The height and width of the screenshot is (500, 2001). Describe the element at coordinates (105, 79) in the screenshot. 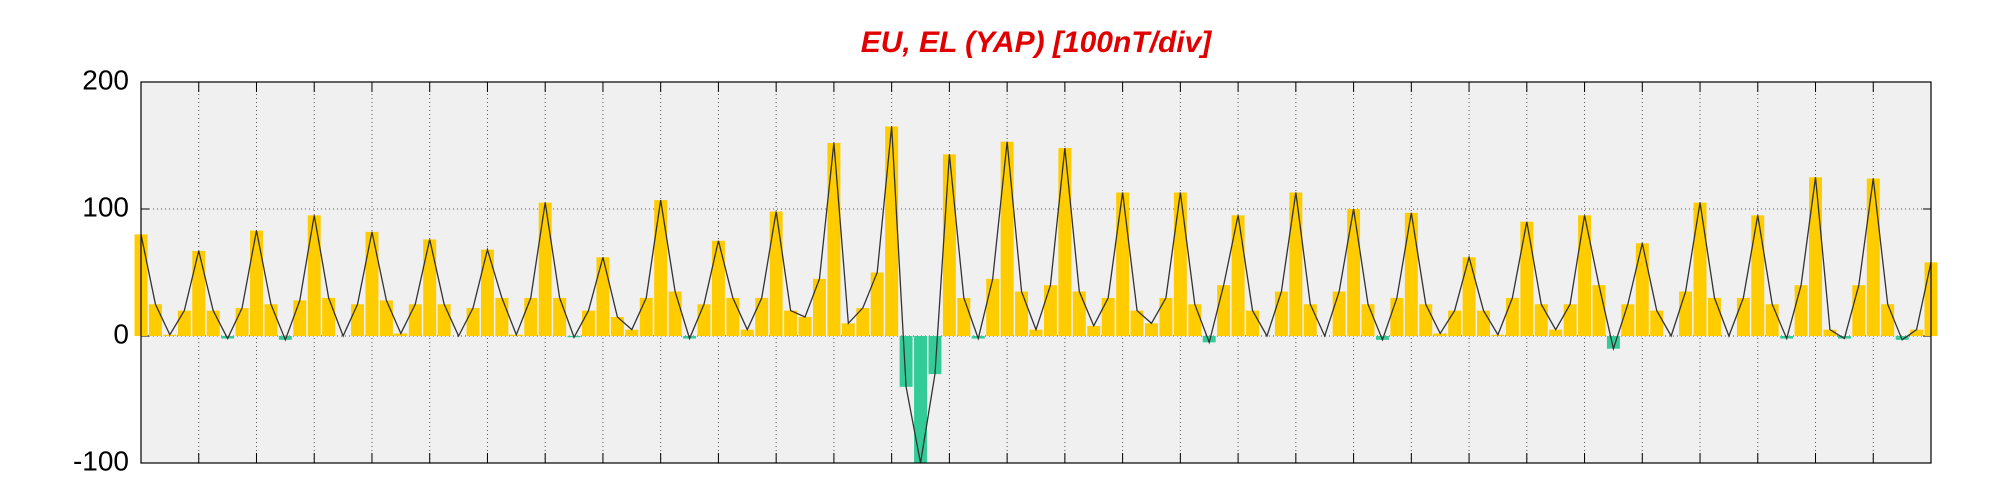

I see `y-tick-label: 200` at that location.